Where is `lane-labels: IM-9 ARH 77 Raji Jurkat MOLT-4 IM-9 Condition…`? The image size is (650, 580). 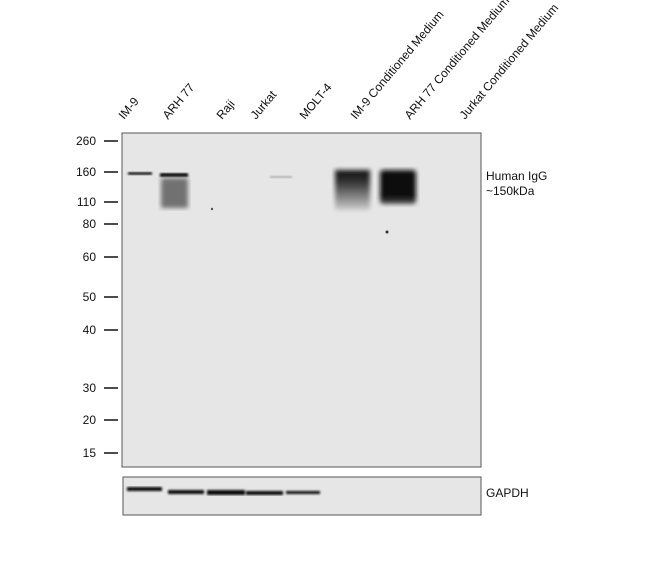 lane-labels: IM-9 ARH 77 Raji Jurkat MOLT-4 IM-9 Condition… is located at coordinates (339, 61).